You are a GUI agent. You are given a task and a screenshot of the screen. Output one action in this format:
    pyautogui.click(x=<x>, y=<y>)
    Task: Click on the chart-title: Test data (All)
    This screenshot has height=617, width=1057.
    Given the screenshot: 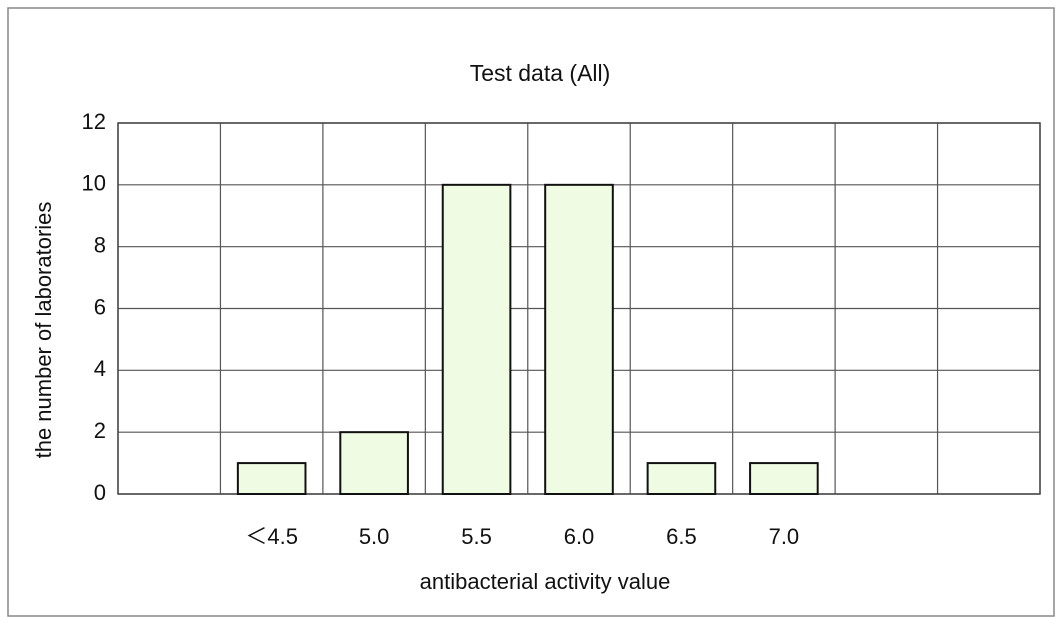 What is the action you would take?
    pyautogui.click(x=540, y=73)
    